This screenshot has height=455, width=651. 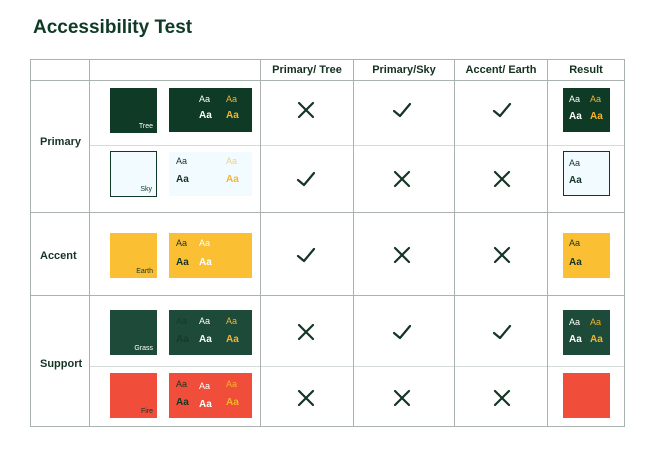 What do you see at coordinates (58, 256) in the screenshot?
I see `group-label-accent: Accent` at bounding box center [58, 256].